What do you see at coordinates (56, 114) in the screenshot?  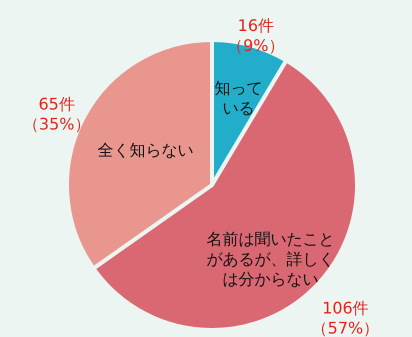 I see `data-label: 65件（35%）` at bounding box center [56, 114].